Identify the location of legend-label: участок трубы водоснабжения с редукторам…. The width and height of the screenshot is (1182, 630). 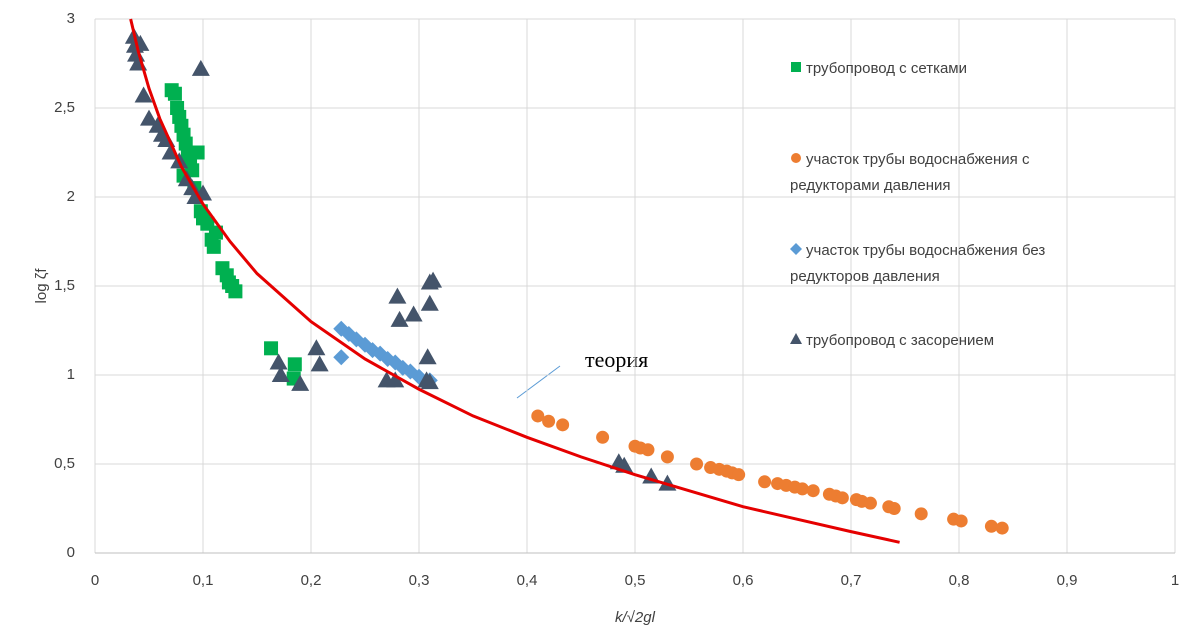
(910, 172).